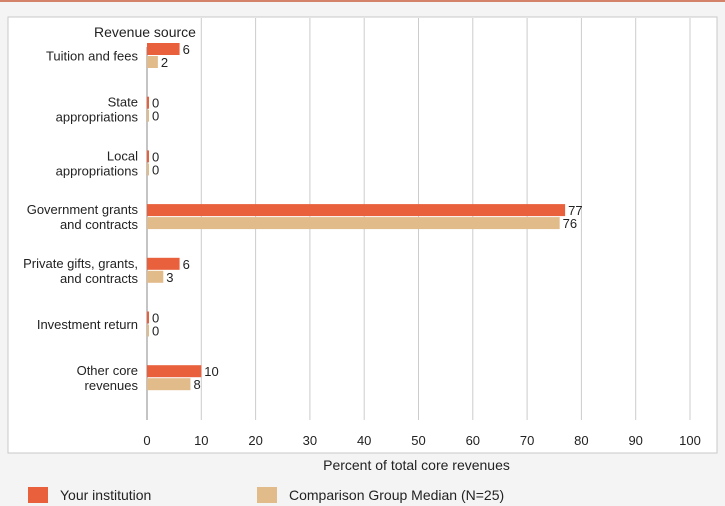  Describe the element at coordinates (155, 169) in the screenshot. I see `data-label-comparison-group-median-n-25-2: 0` at that location.